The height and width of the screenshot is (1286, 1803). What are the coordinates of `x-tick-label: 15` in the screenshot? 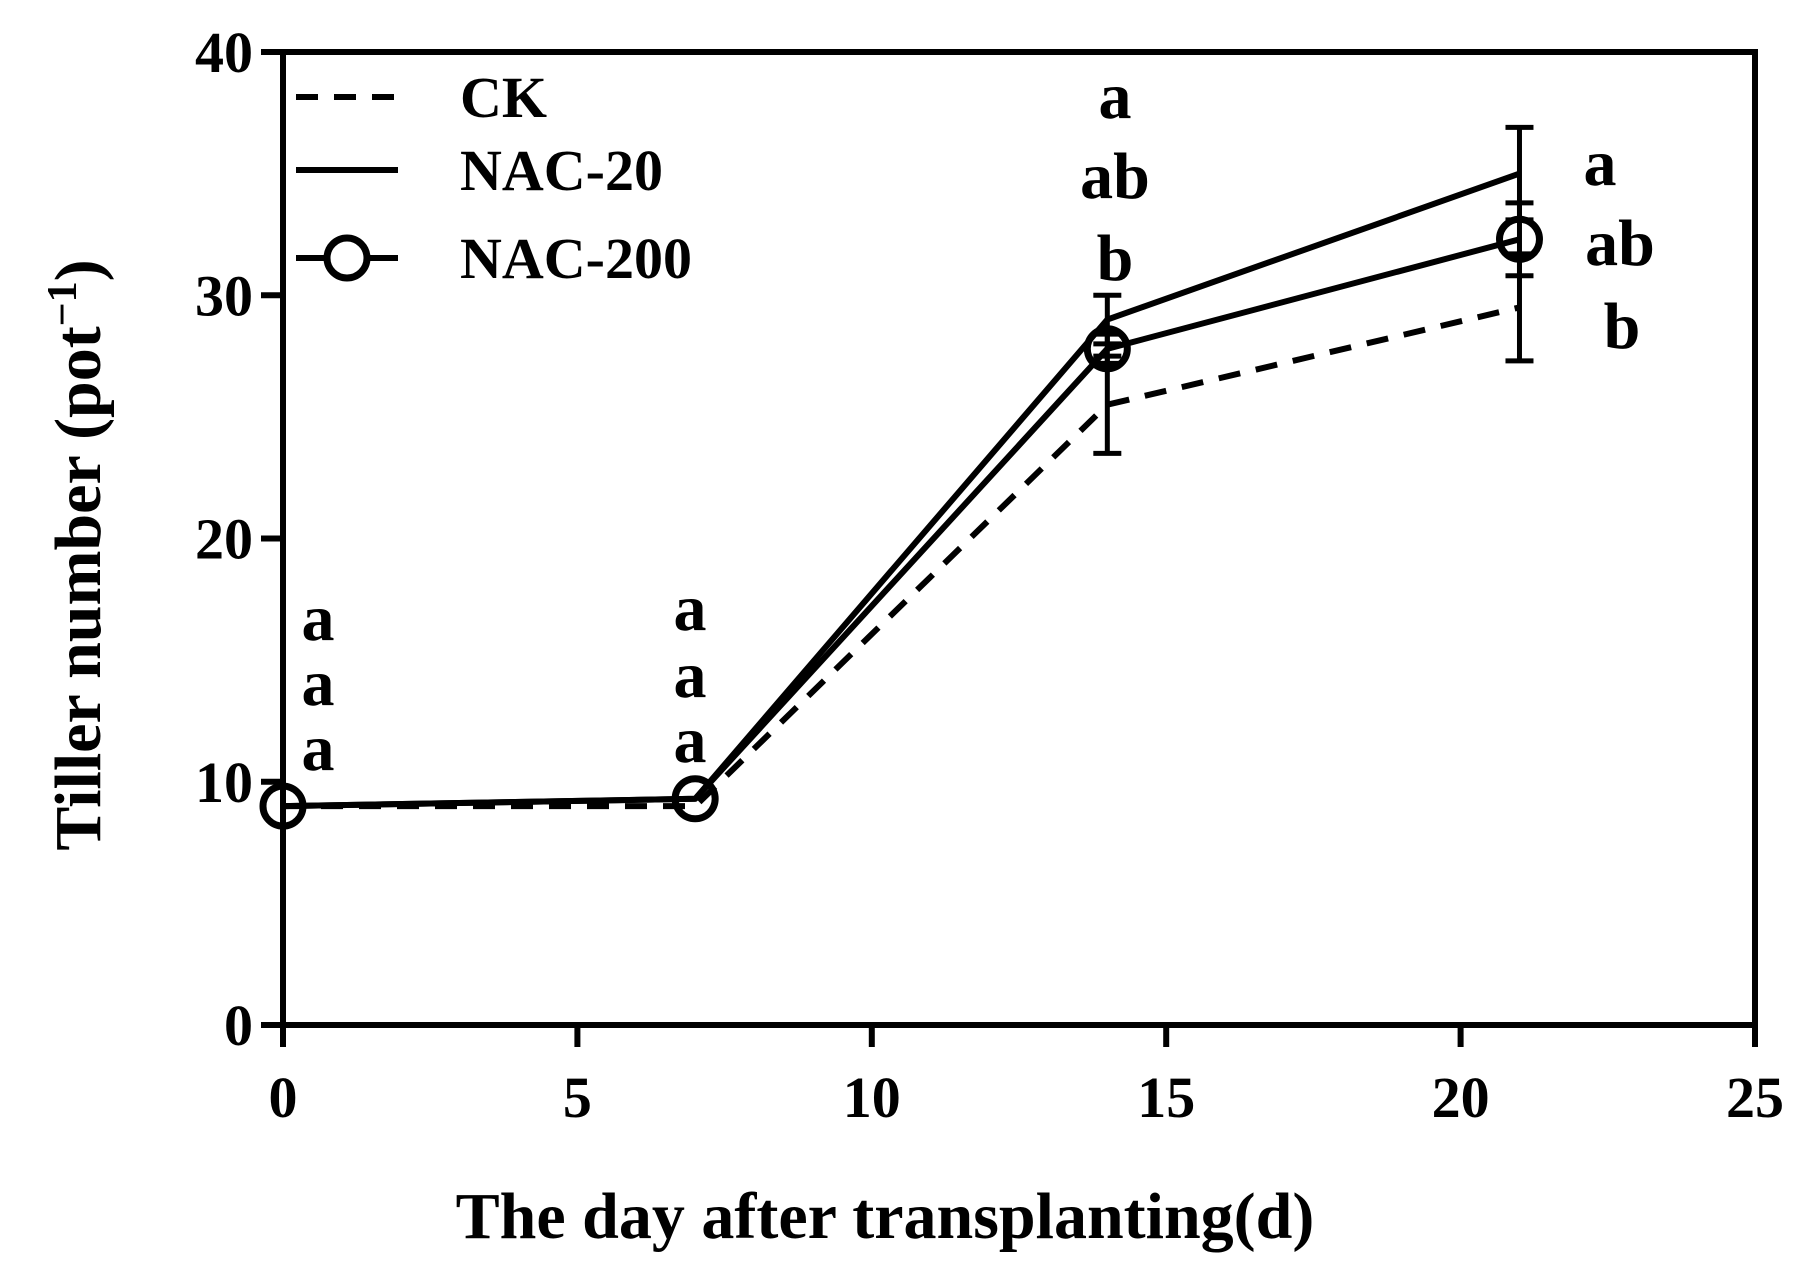 It's located at (1166, 1097).